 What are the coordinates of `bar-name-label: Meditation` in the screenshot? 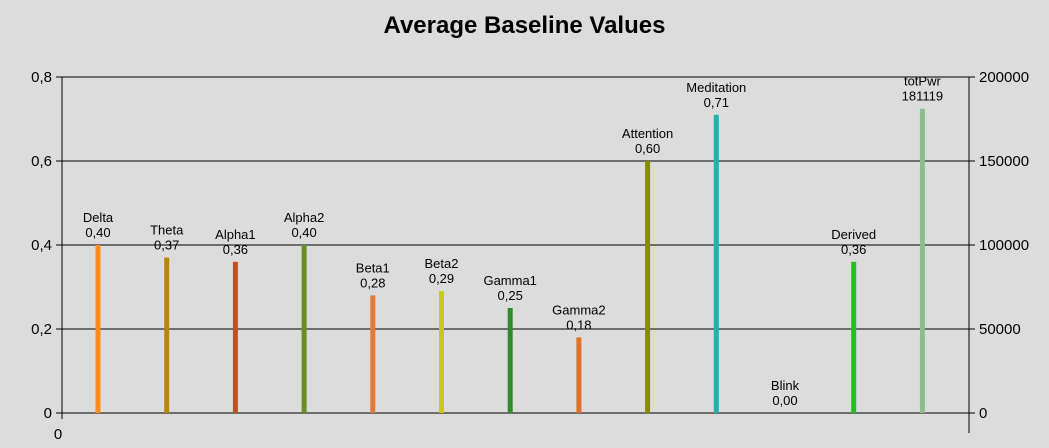 It's located at (716, 87).